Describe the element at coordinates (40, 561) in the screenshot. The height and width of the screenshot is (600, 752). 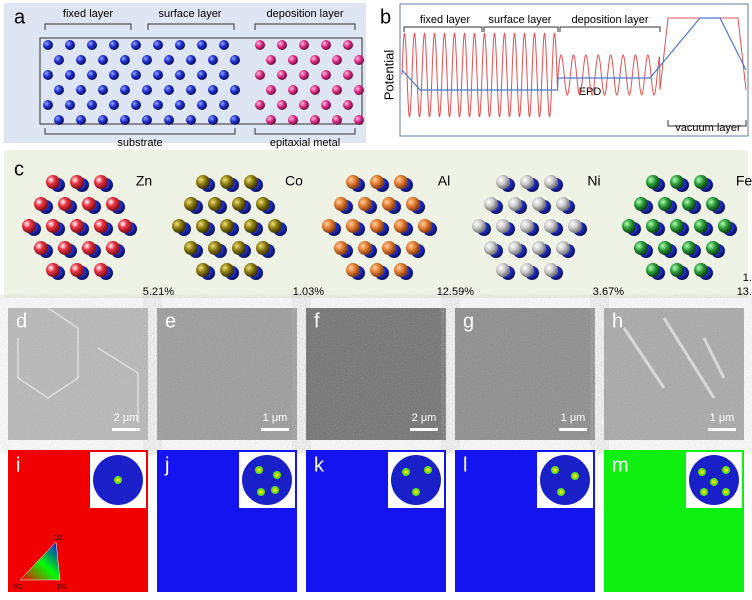
I see `ipf-triangle` at that location.